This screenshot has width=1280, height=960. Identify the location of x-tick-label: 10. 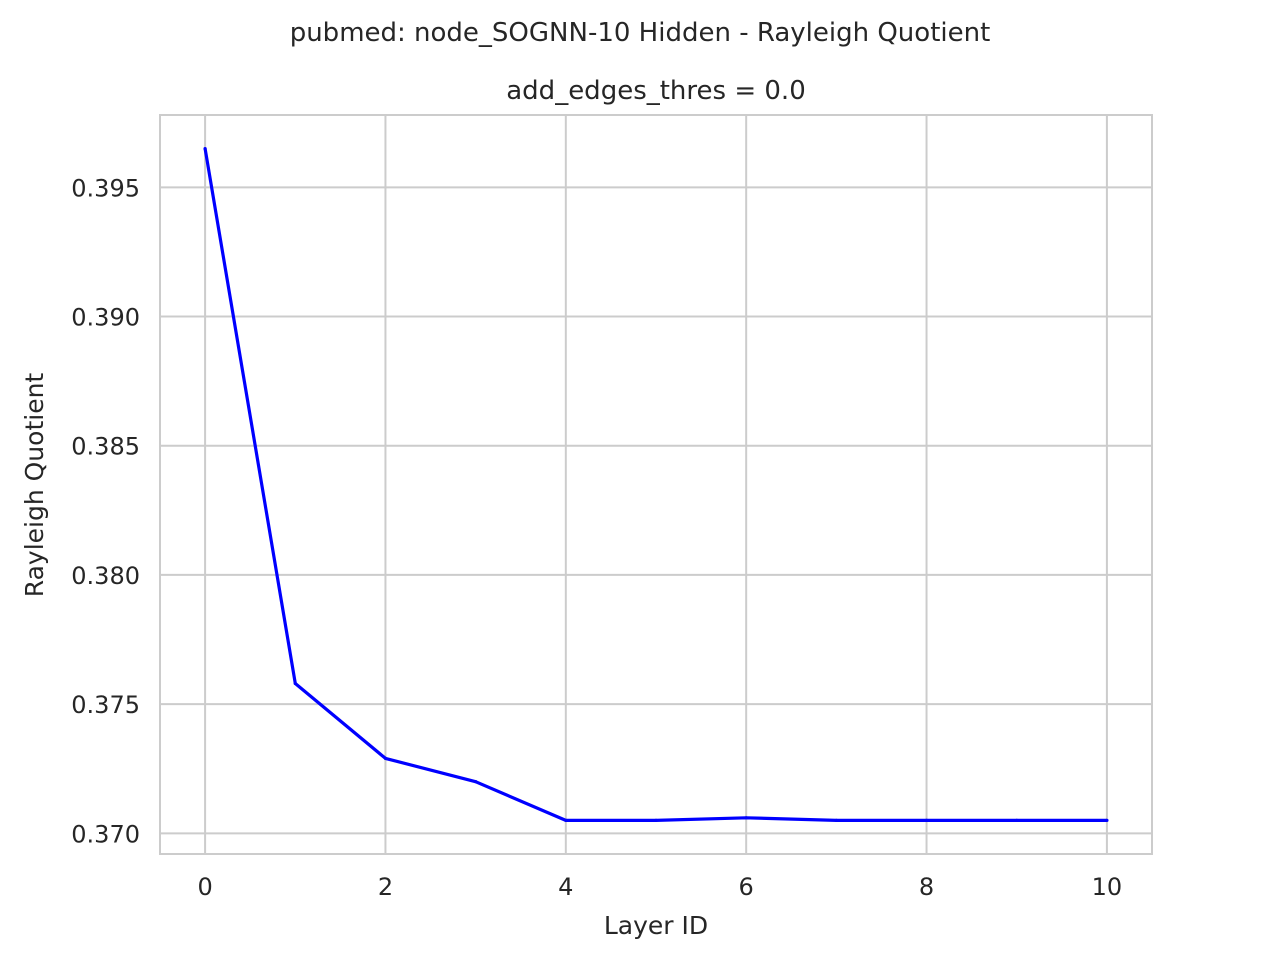
(1107, 887).